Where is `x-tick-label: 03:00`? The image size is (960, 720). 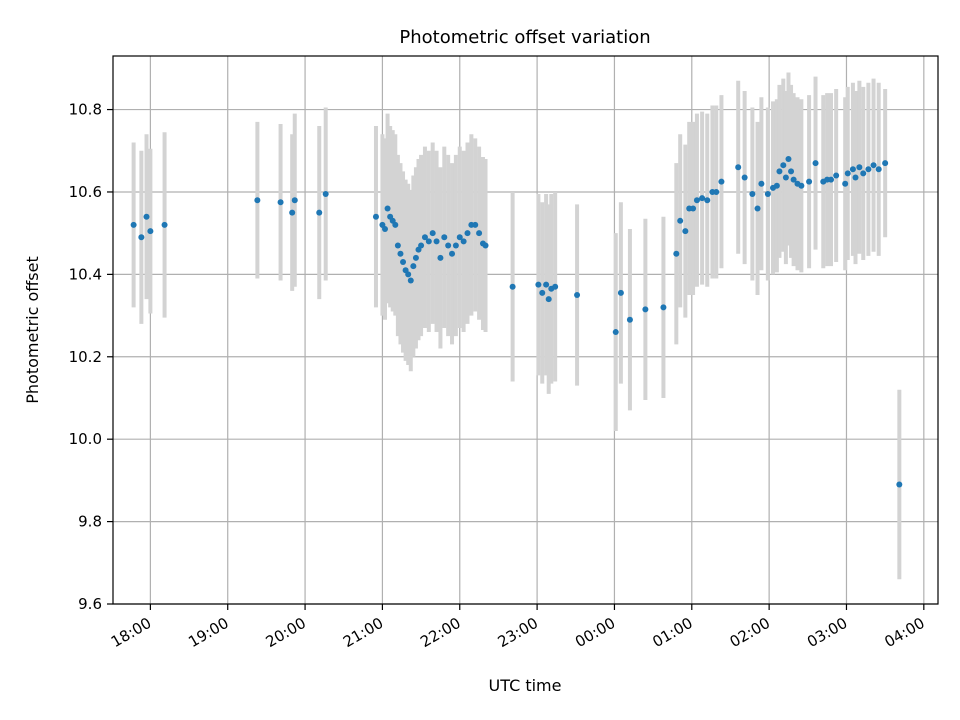 x-tick-label: 03:00 is located at coordinates (827, 632).